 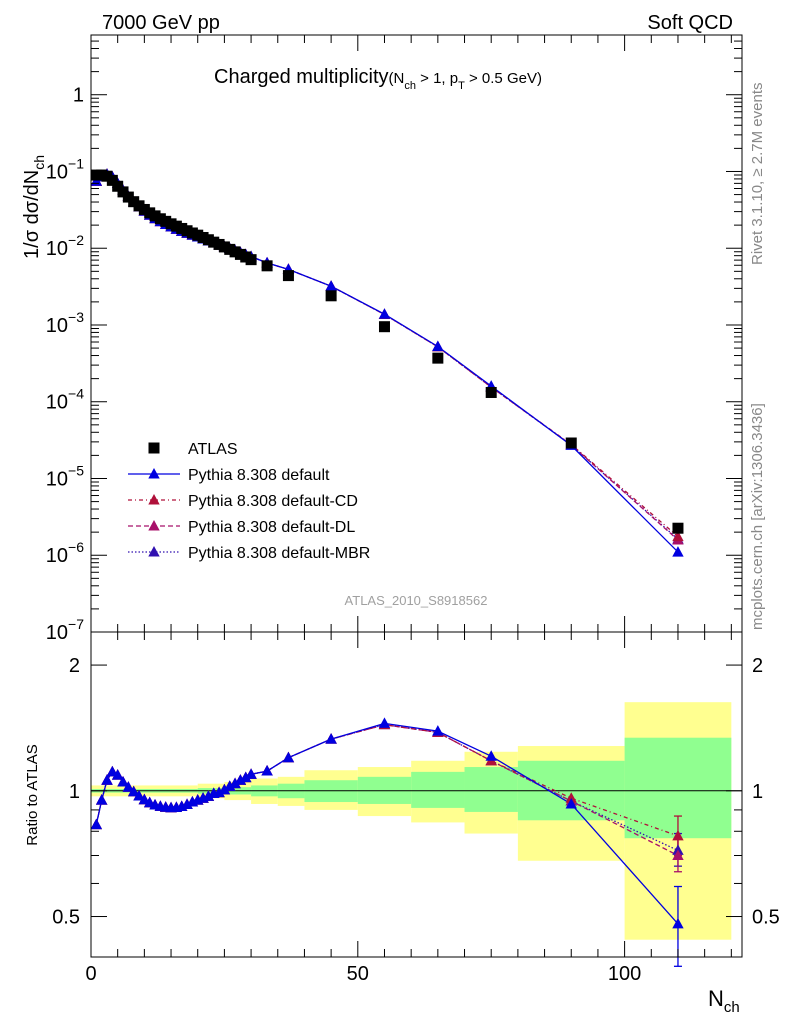 I want to click on x-axis-label-sub: ch, so click(x=732, y=1007).